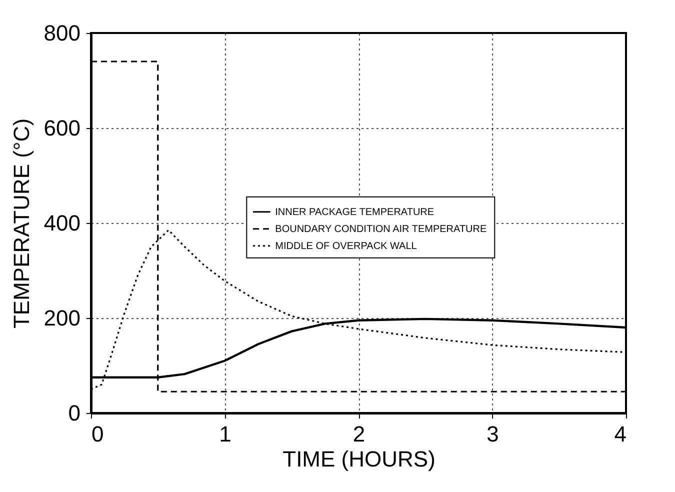  Describe the element at coordinates (492, 434) in the screenshot. I see `x-tick-label: 3` at that location.